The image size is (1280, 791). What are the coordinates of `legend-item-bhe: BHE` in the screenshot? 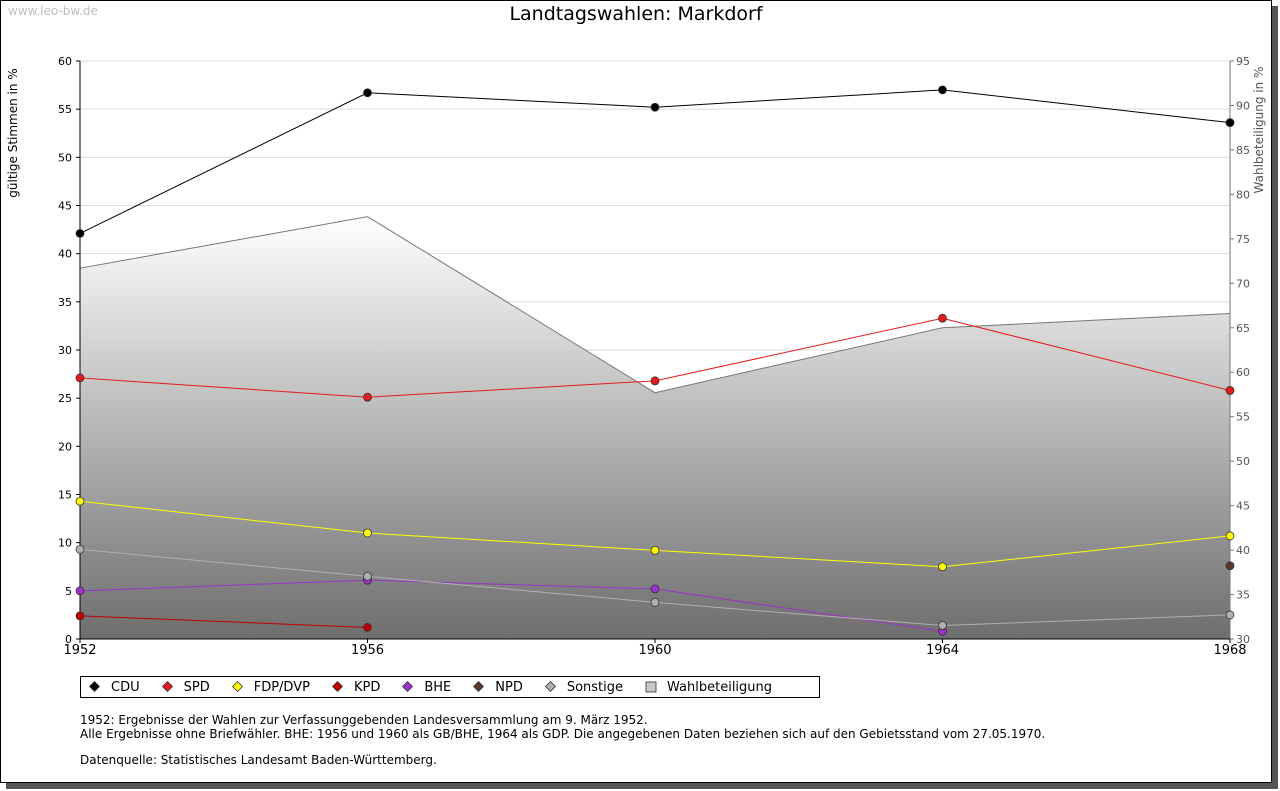 It's located at (426, 687).